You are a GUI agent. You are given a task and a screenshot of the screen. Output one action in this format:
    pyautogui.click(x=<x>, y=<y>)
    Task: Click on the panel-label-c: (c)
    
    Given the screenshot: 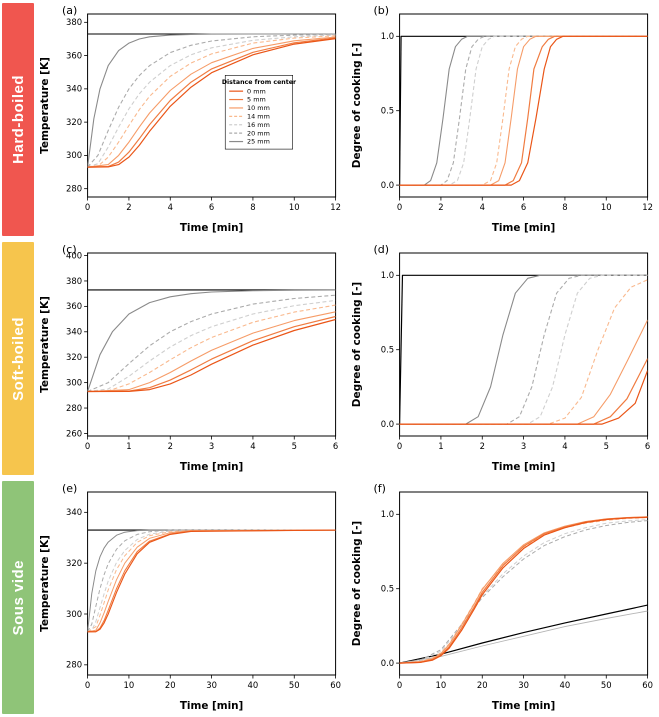 What is the action you would take?
    pyautogui.click(x=69, y=249)
    